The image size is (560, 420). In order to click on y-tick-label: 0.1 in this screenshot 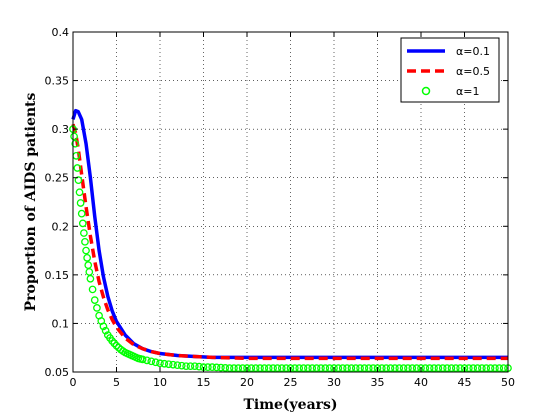, I will do `click(61, 323)`.